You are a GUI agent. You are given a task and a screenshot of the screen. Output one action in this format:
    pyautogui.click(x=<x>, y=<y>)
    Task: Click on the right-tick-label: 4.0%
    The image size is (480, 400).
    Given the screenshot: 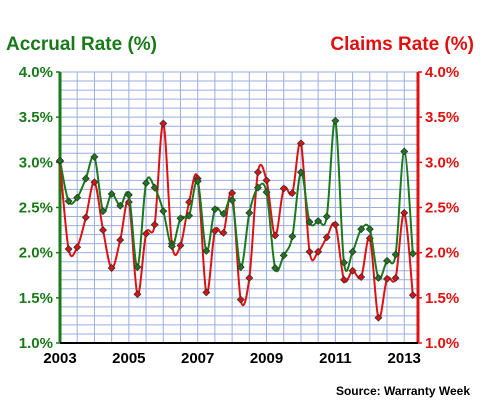 What is the action you would take?
    pyautogui.click(x=442, y=72)
    